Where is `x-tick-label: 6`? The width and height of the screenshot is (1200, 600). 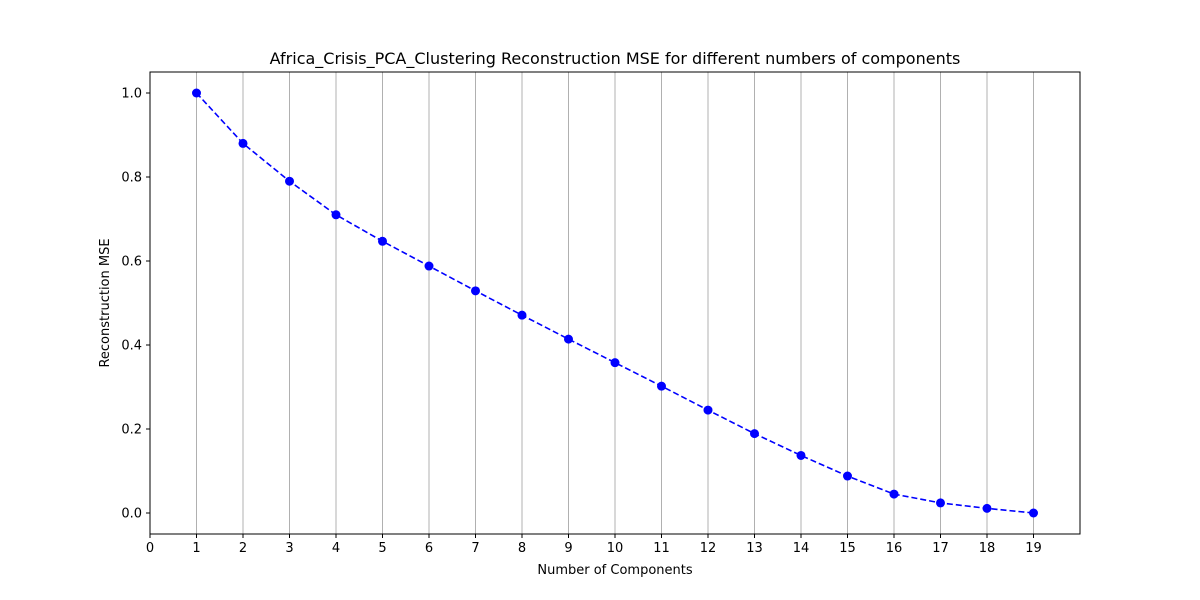 x-tick-label: 6 is located at coordinates (429, 548).